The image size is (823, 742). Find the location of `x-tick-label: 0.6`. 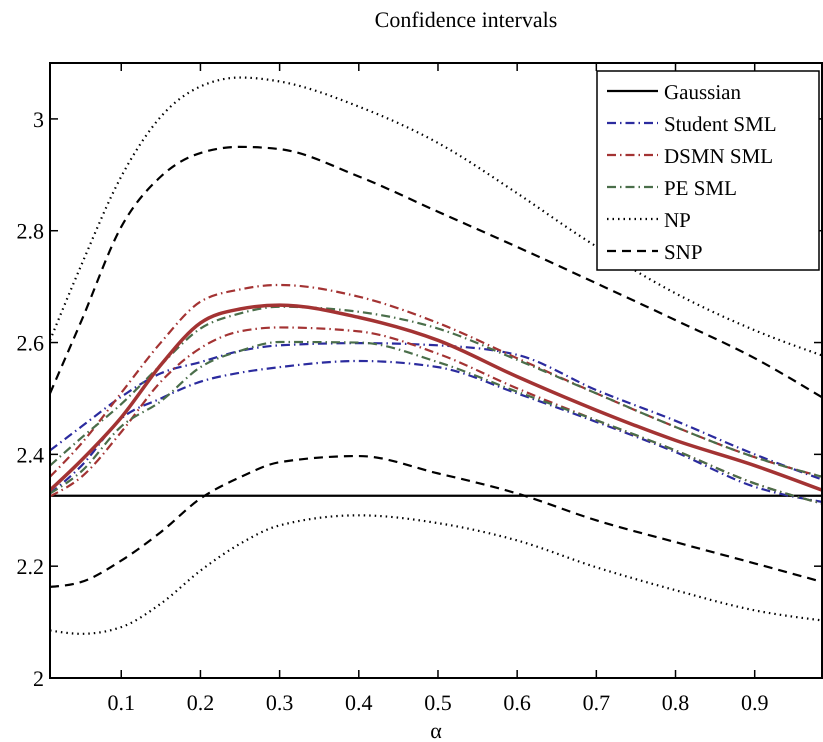

x-tick-label: 0.6 is located at coordinates (517, 702).